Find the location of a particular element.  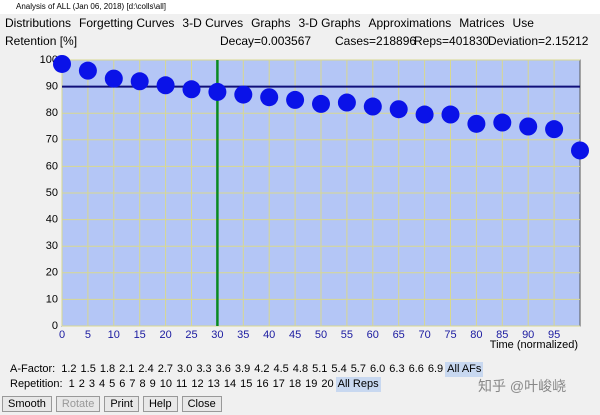

option: 1.8 is located at coordinates (107, 369).